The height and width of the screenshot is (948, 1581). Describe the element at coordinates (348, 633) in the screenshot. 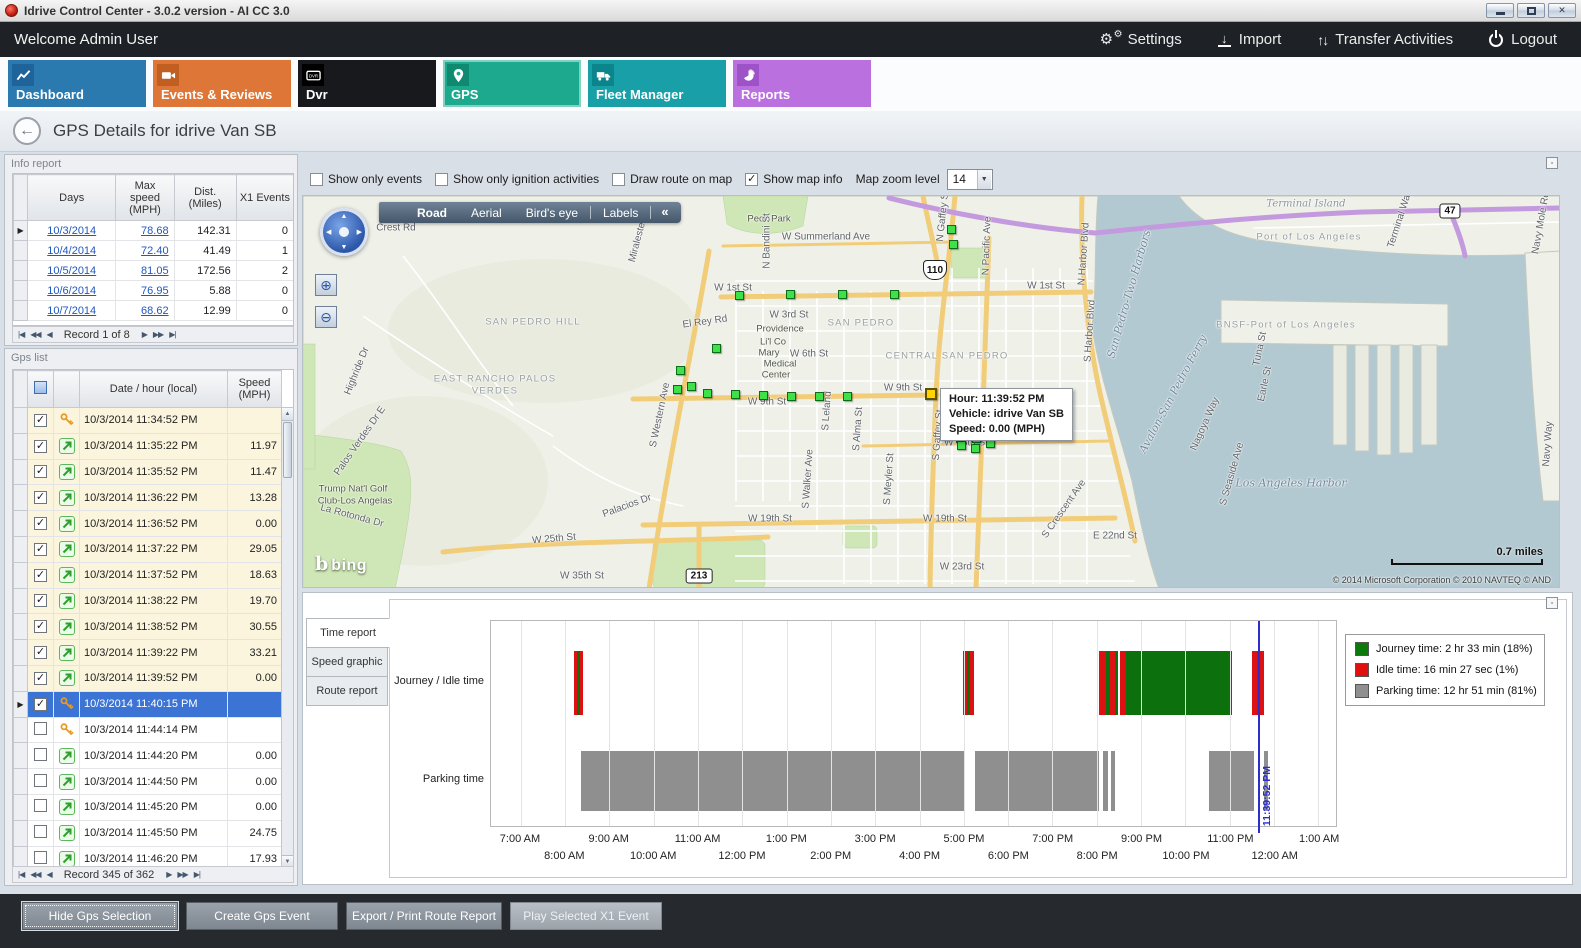

I see `chart-tab-time-report: Time report` at that location.